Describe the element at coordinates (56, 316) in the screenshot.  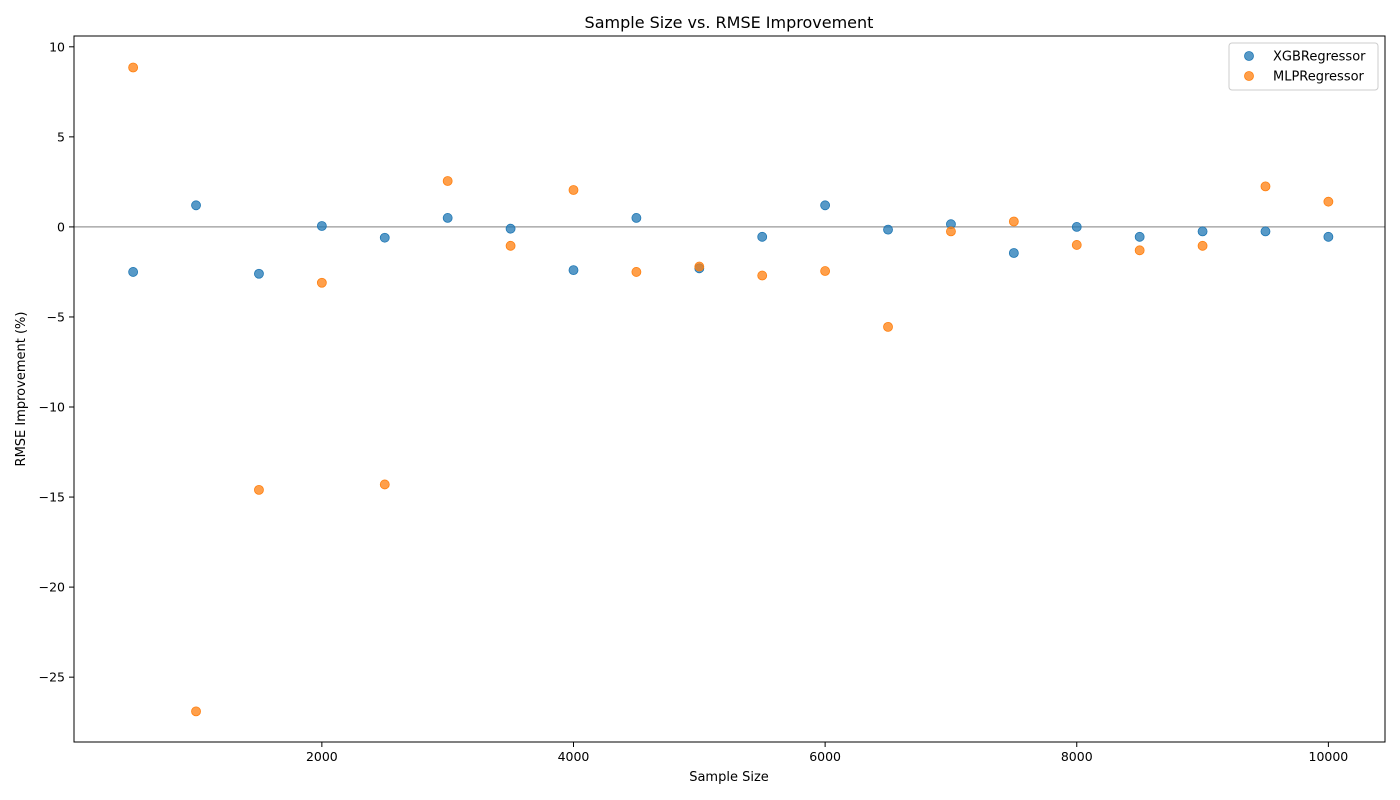
I see `y-tick-label: −5` at that location.